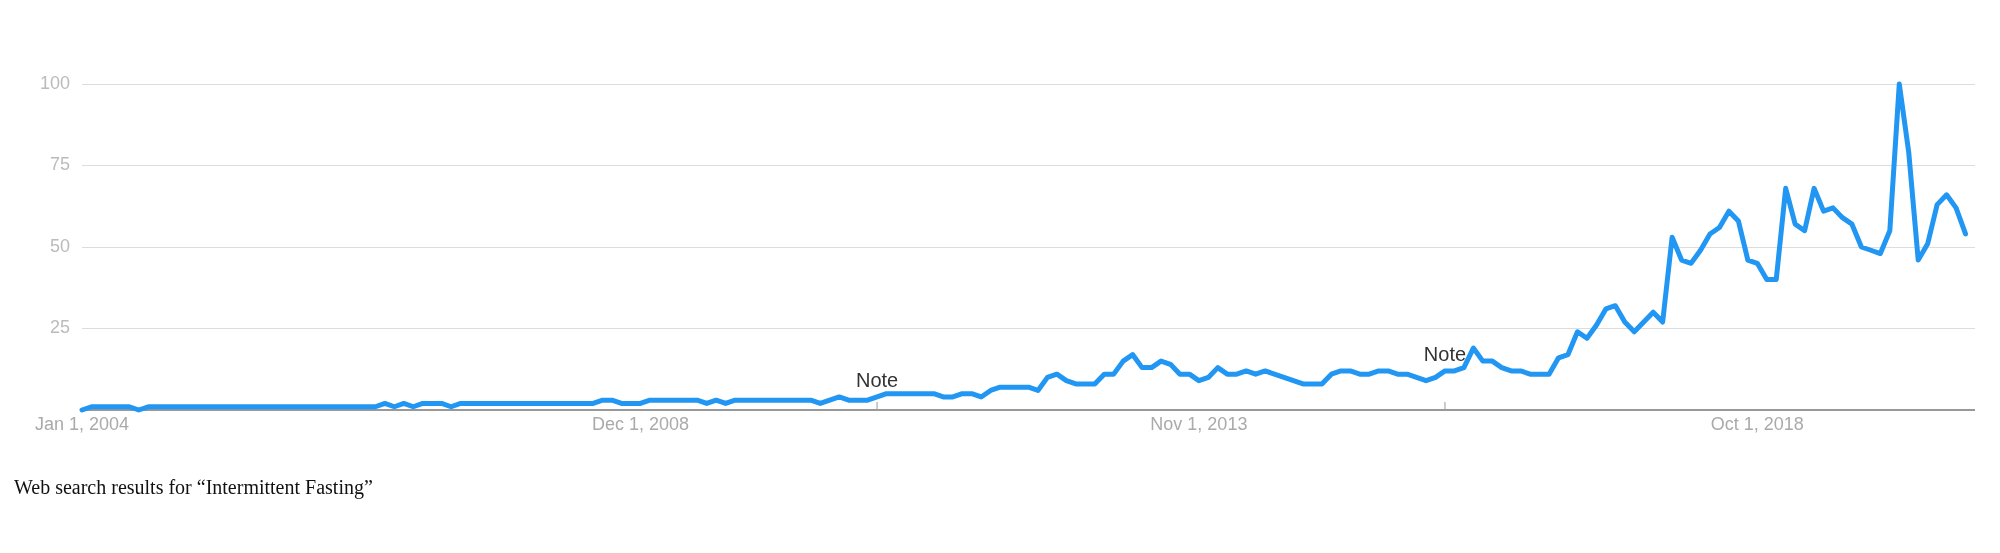 This screenshot has height=553, width=2000. What do you see at coordinates (194, 487) in the screenshot?
I see `text: Web search results for “Intermittent Fasting”` at bounding box center [194, 487].